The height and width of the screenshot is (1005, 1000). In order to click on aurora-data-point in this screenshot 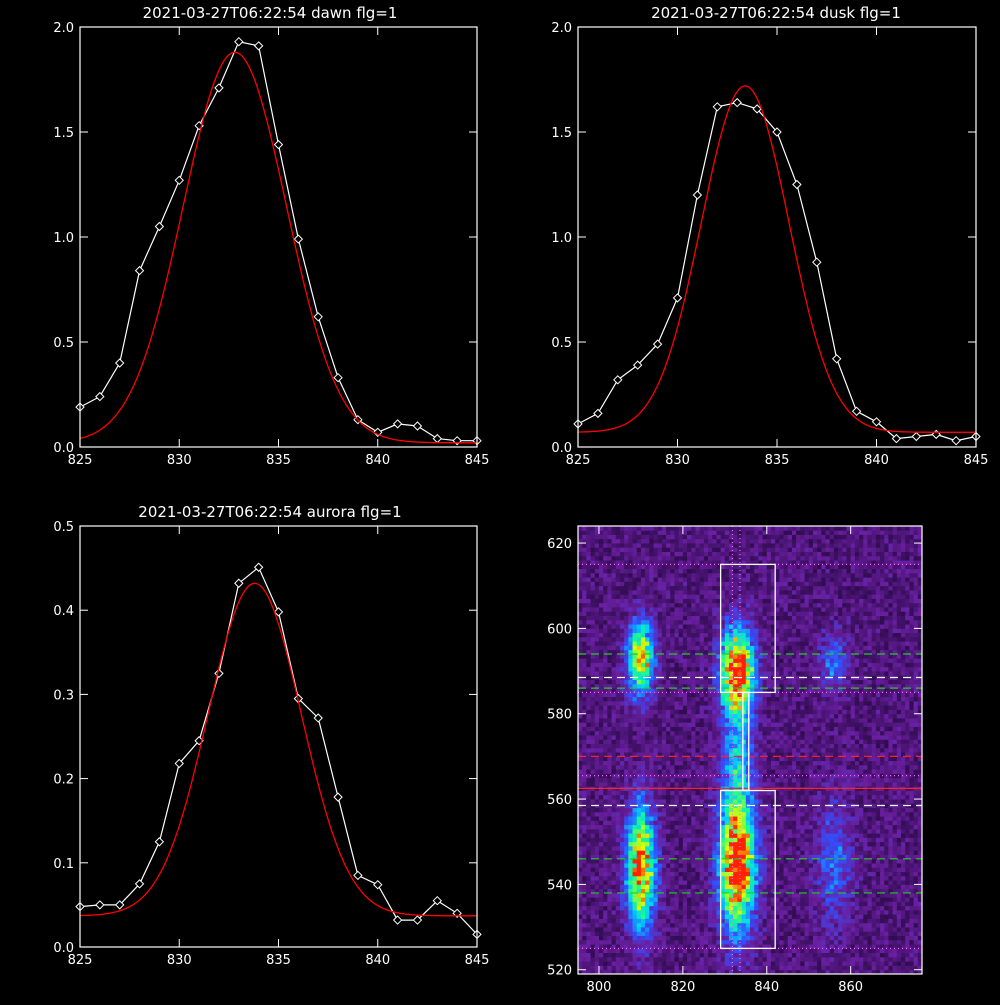, I will do `click(100, 905)`.